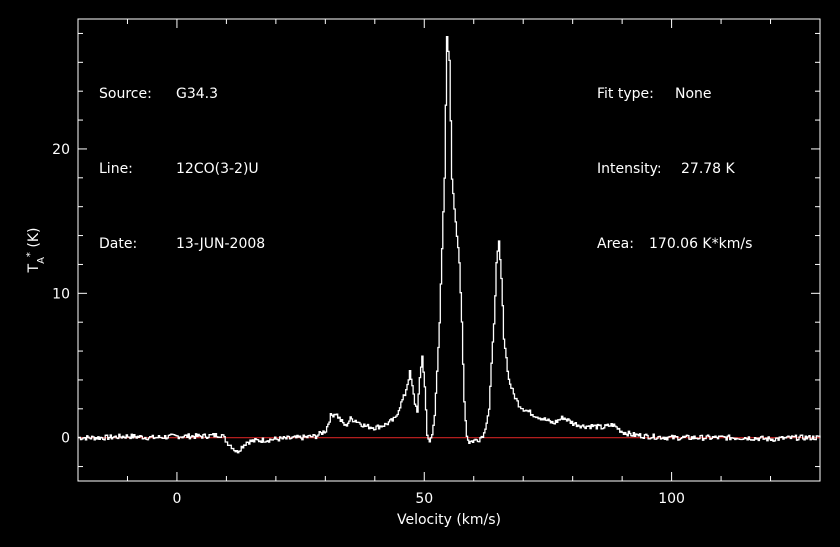 The width and height of the screenshot is (840, 547). Describe the element at coordinates (176, 499) in the screenshot. I see `x-tick-label: 0` at that location.